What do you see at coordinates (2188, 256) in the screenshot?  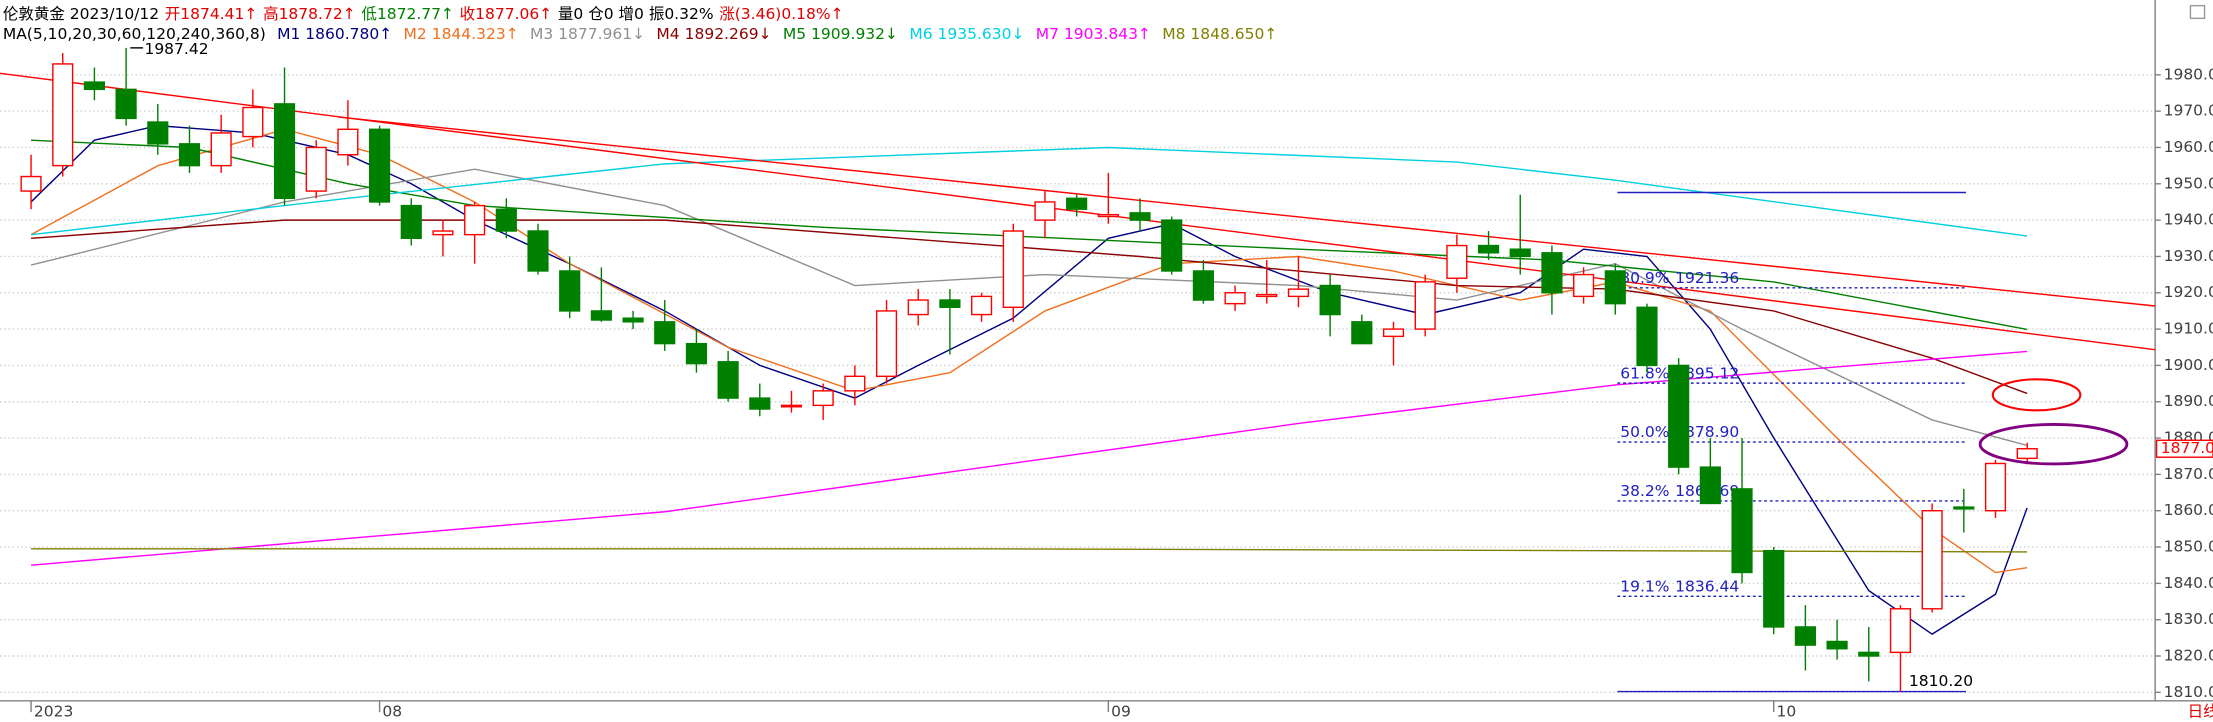 I see `y-tick-label: 1930.00` at bounding box center [2188, 256].